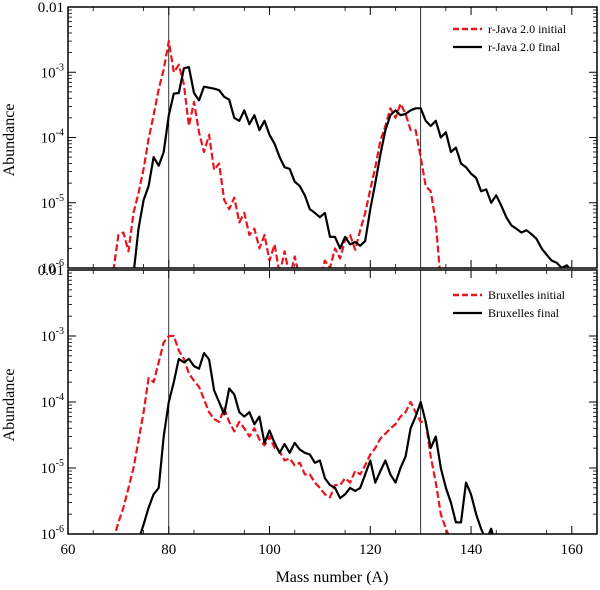 The height and width of the screenshot is (590, 600). Describe the element at coordinates (269, 550) in the screenshot. I see `x-tick-label: 100` at that location.